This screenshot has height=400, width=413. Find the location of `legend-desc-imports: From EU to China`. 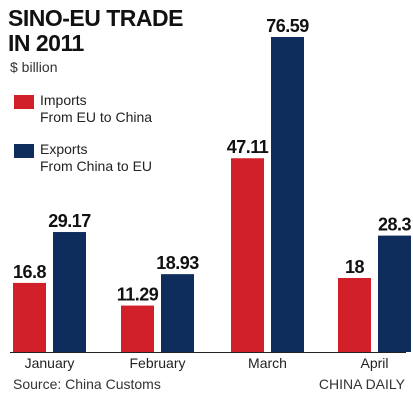

legend-desc-imports: From EU to China is located at coordinates (96, 117).